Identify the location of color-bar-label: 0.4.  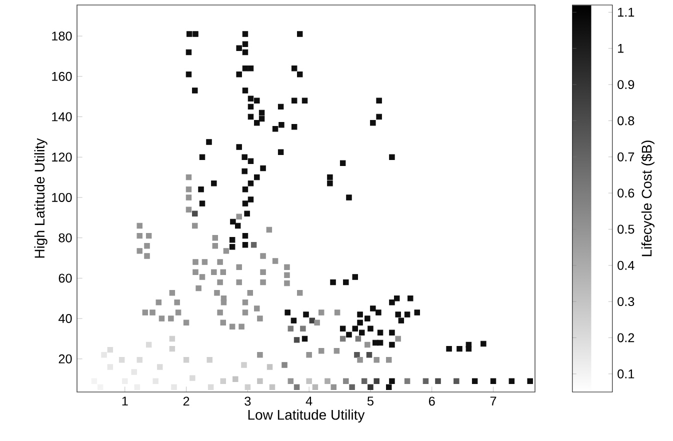
(626, 265).